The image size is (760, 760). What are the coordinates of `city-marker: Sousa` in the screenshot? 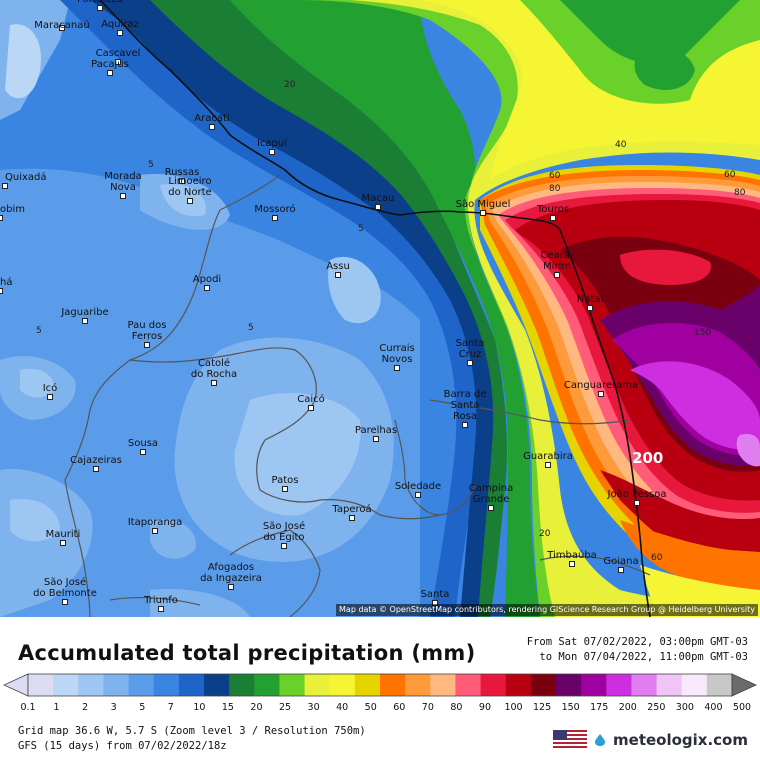 It's located at (143, 446).